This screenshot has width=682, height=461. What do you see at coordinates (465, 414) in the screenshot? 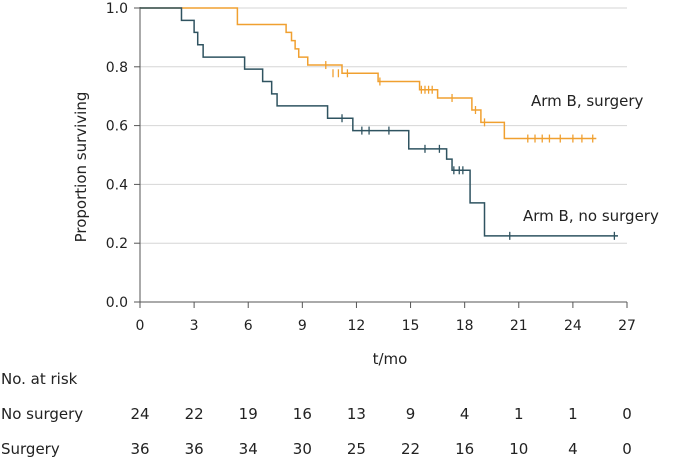
I see `risk-value-0-6: 4` at bounding box center [465, 414].